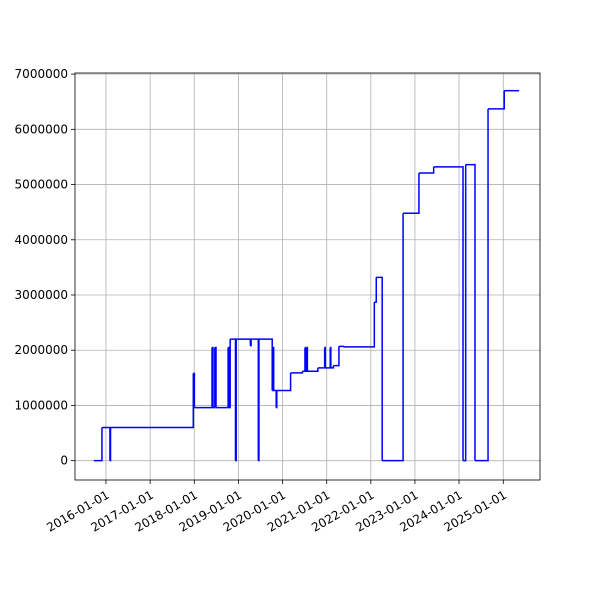  I want to click on y-tick-label: 6000000, so click(41, 129).